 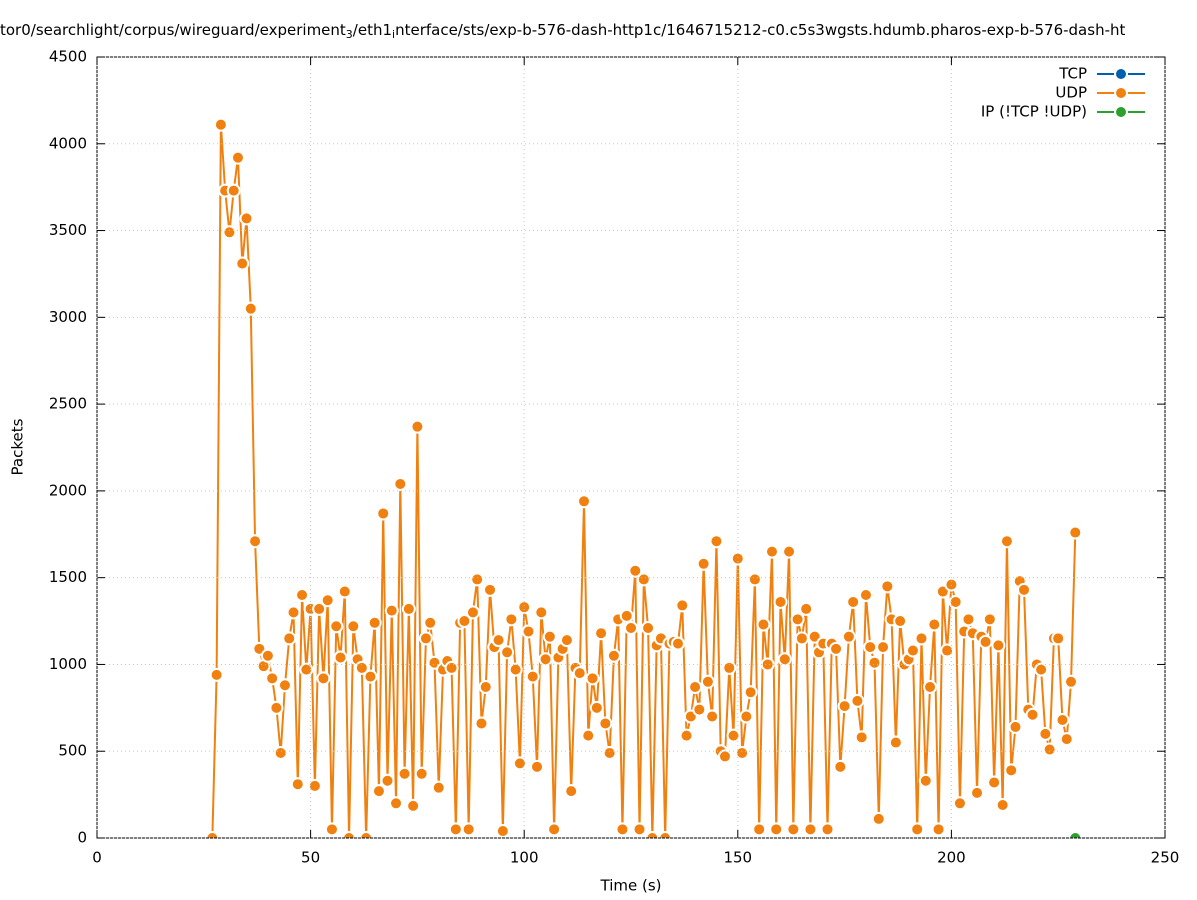 What do you see at coordinates (68, 230) in the screenshot?
I see `y-tick-label: 3500` at bounding box center [68, 230].